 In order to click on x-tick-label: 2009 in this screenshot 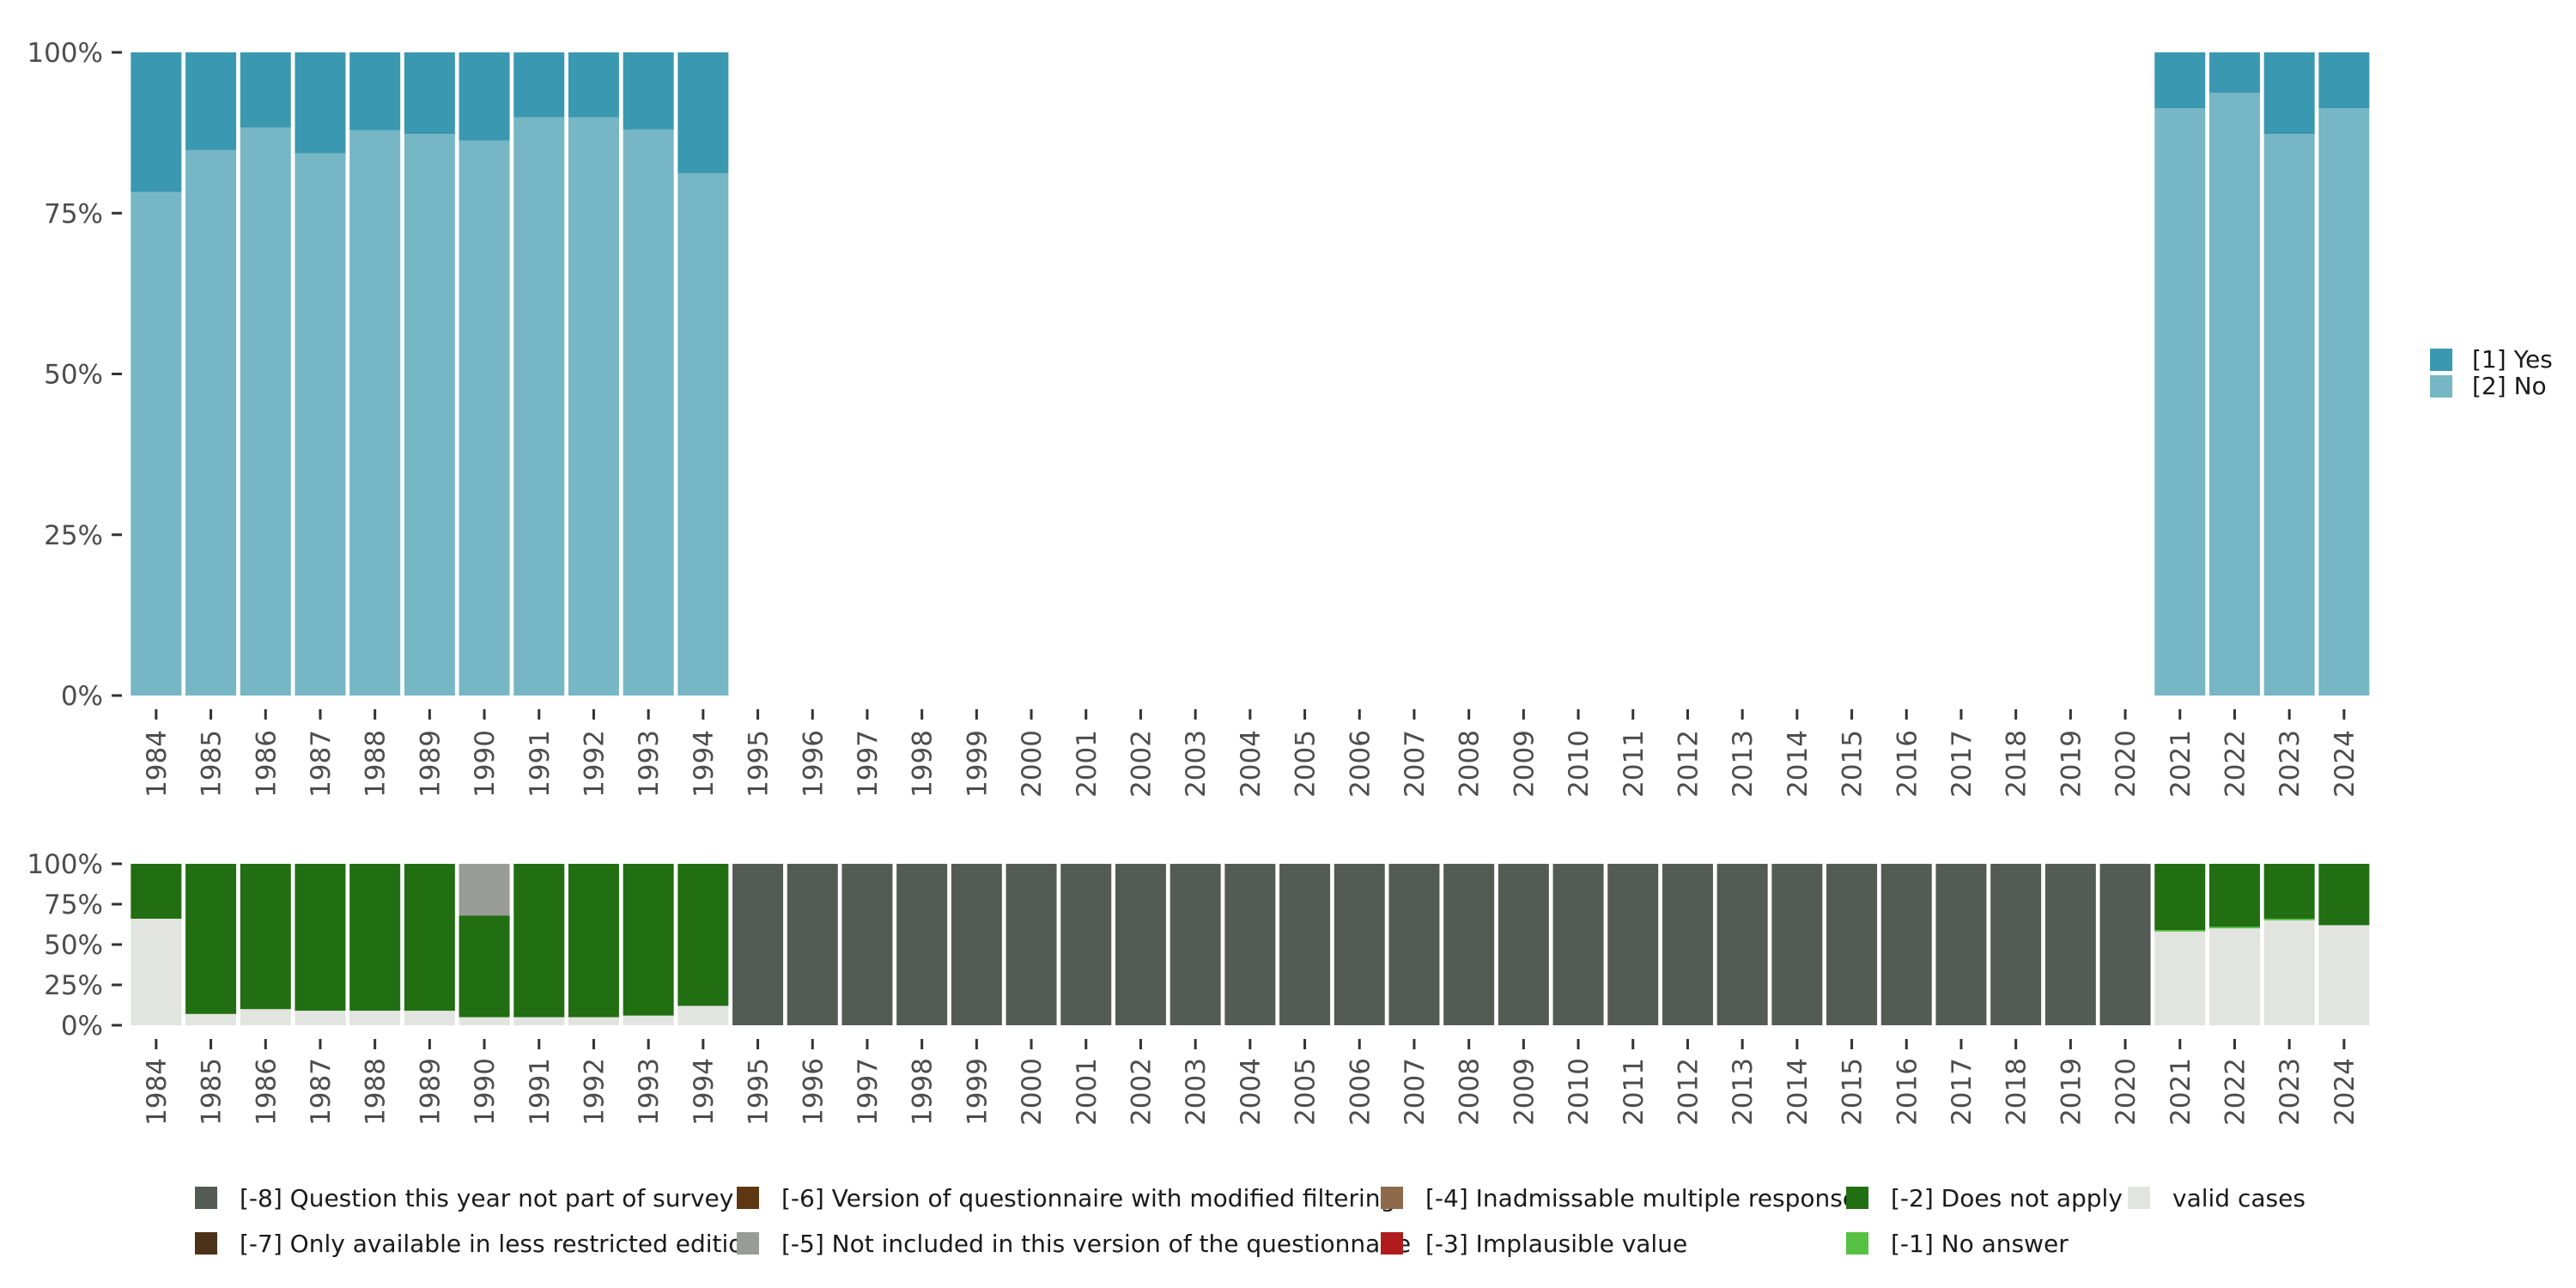, I will do `click(1524, 764)`.